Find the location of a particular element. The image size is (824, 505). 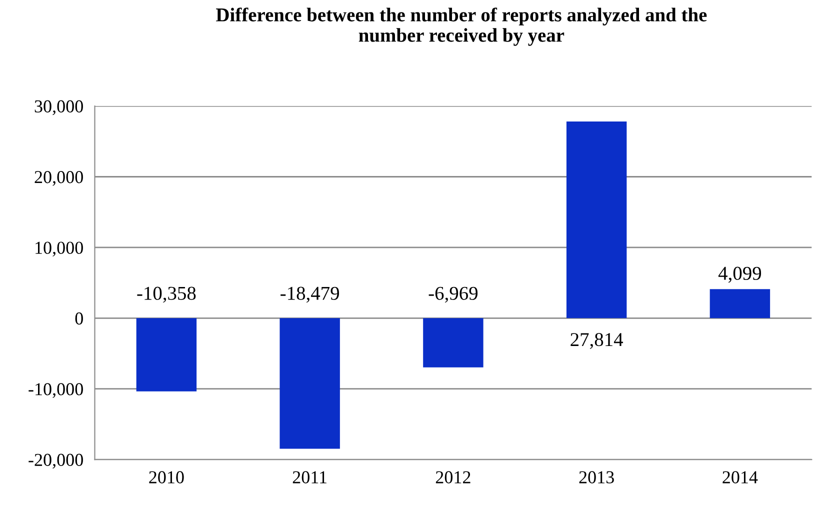

data-label: 4,099 is located at coordinates (740, 274).